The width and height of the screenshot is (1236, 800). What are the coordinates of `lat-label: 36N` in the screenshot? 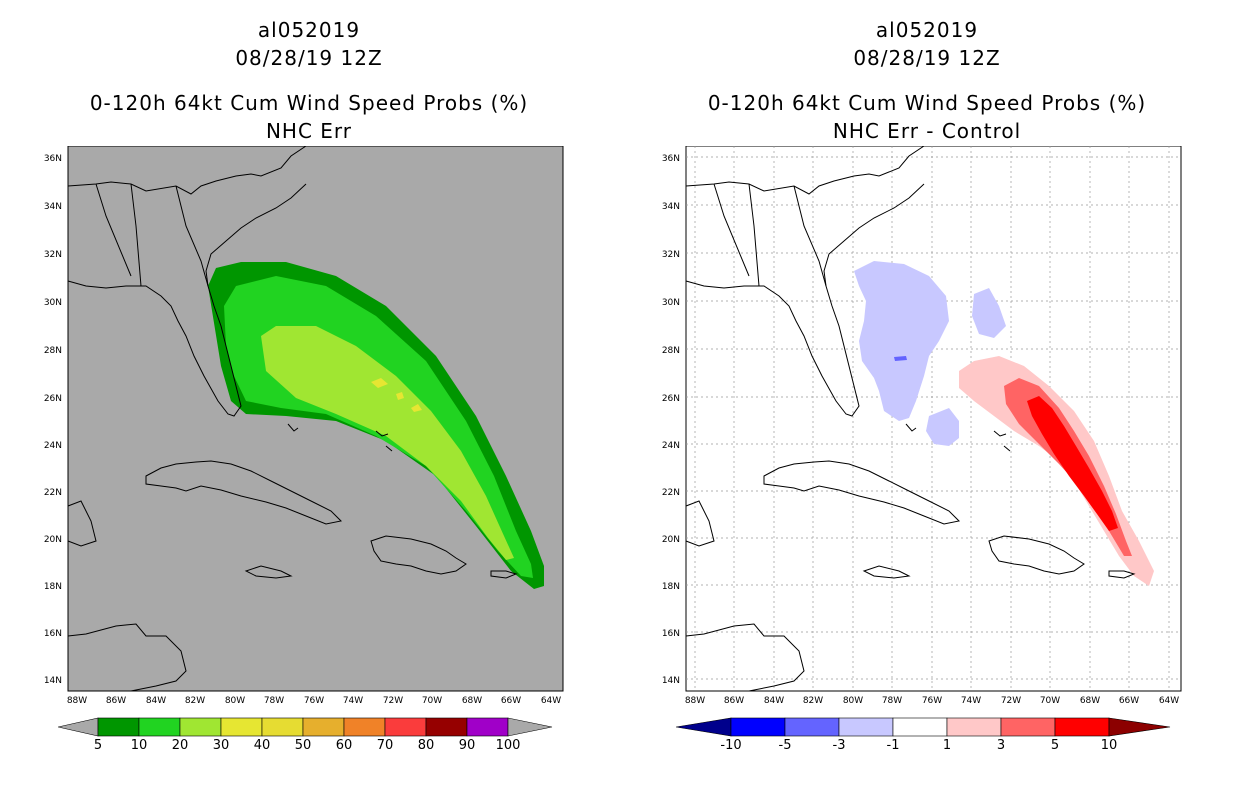 It's located at (53, 159).